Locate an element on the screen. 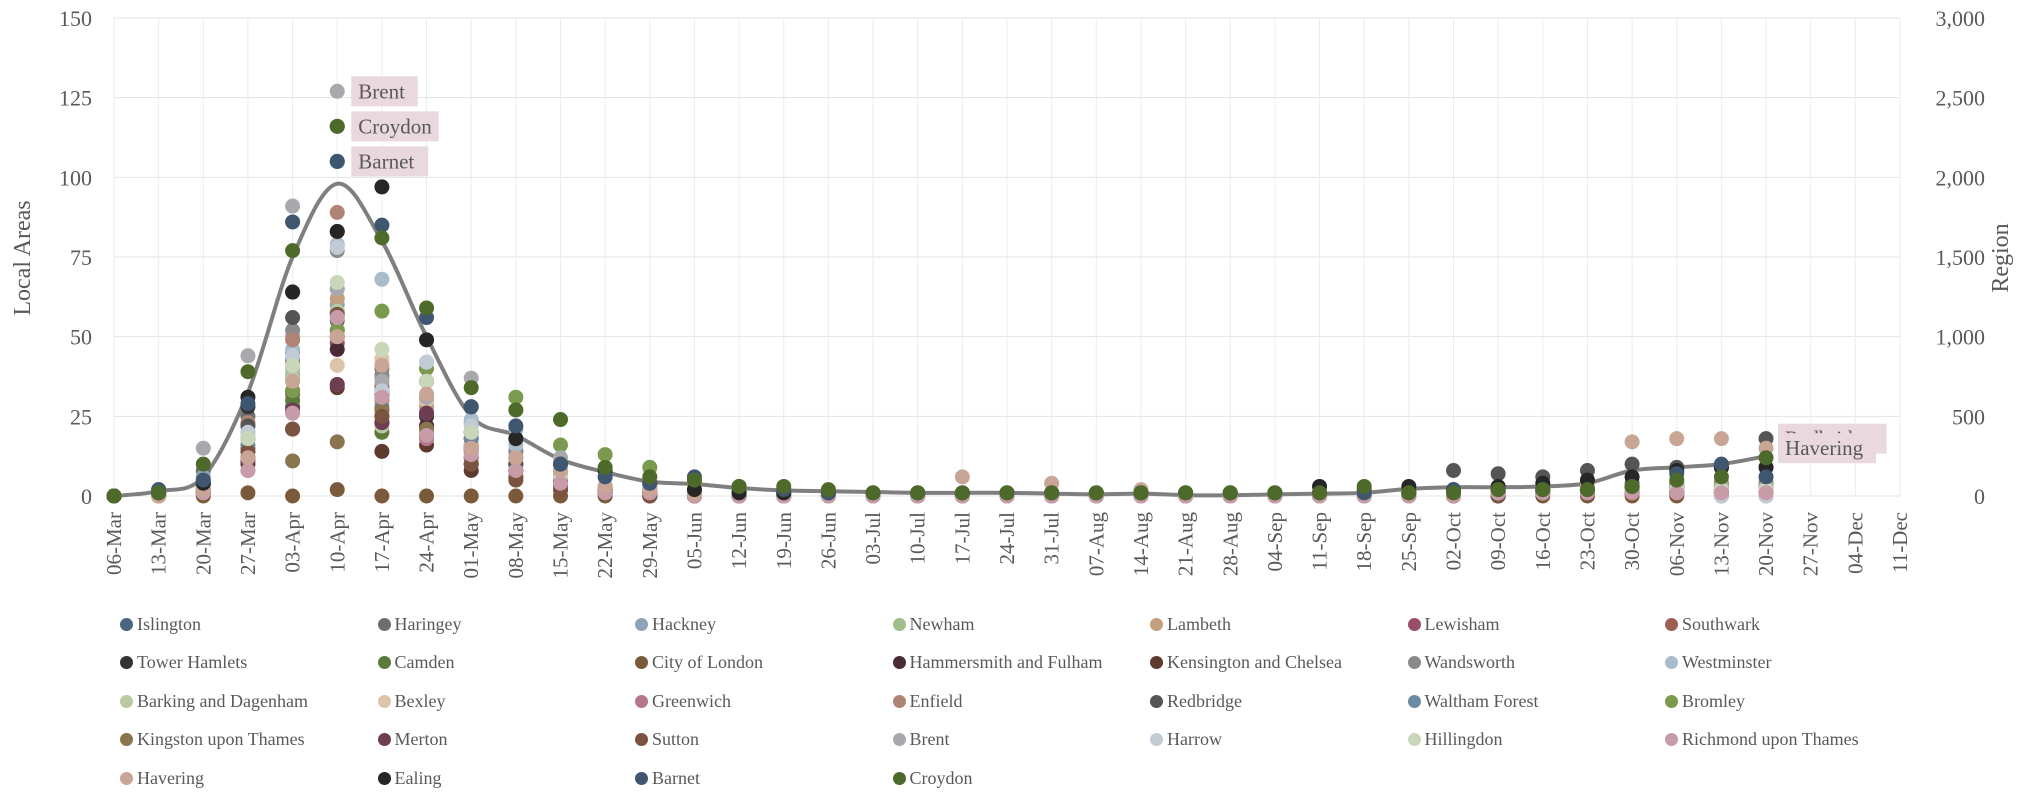 The width and height of the screenshot is (2033, 793). x-tick-label: 02-Oct is located at coordinates (1454, 541).